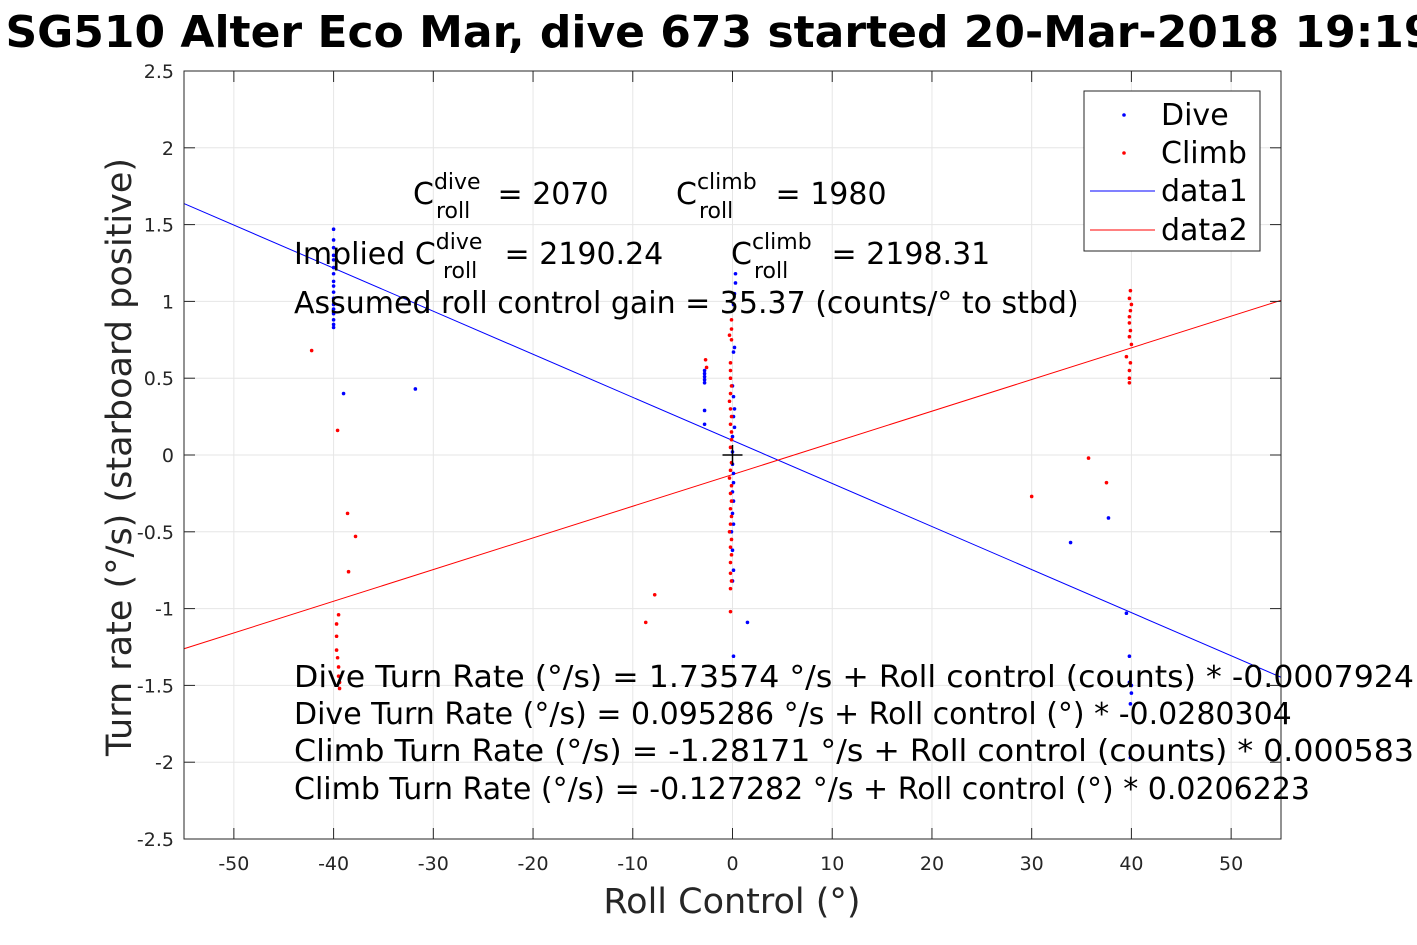  I want to click on legend-dive-label: Dive, so click(1195, 115).